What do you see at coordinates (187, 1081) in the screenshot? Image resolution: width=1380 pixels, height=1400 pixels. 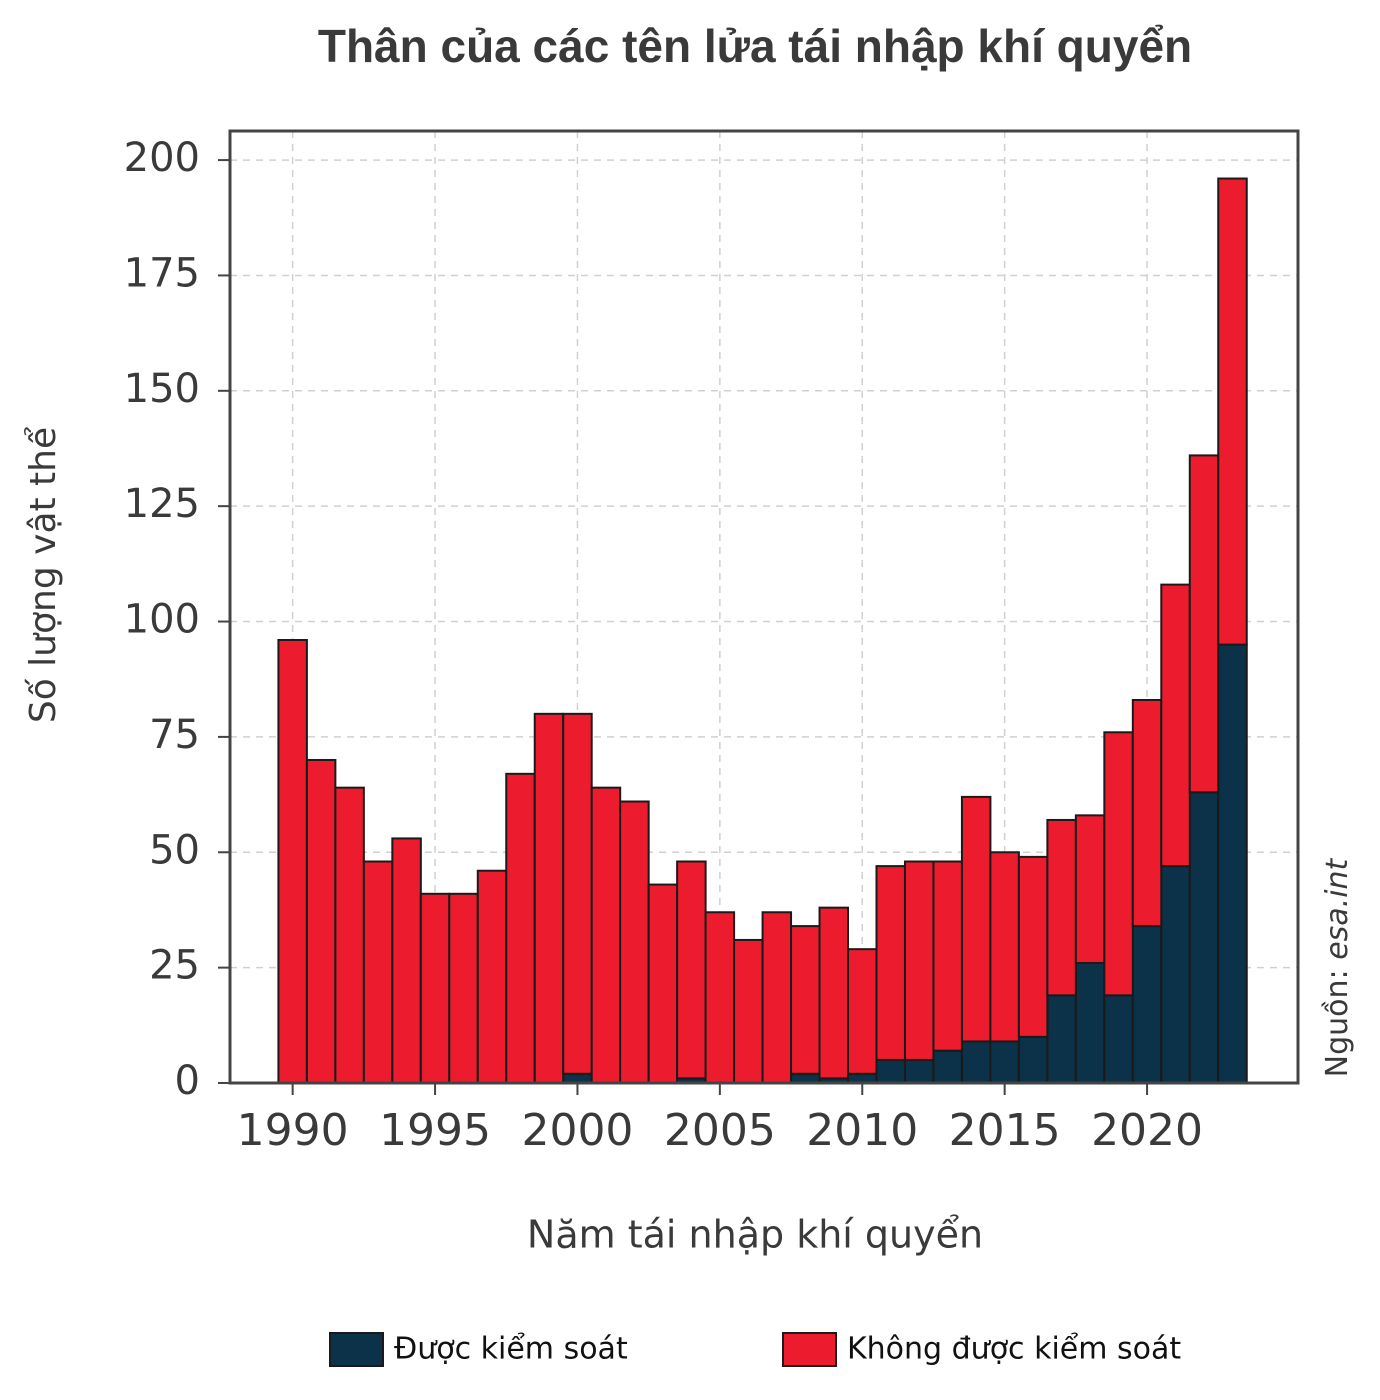 I see `y-tick-label: 0` at bounding box center [187, 1081].